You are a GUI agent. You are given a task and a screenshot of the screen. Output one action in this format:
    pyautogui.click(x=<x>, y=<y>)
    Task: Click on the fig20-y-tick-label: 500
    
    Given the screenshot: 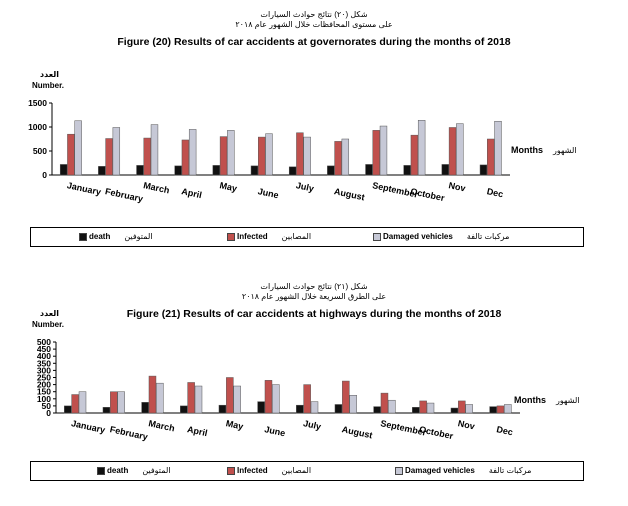 What is the action you would take?
    pyautogui.click(x=40, y=151)
    